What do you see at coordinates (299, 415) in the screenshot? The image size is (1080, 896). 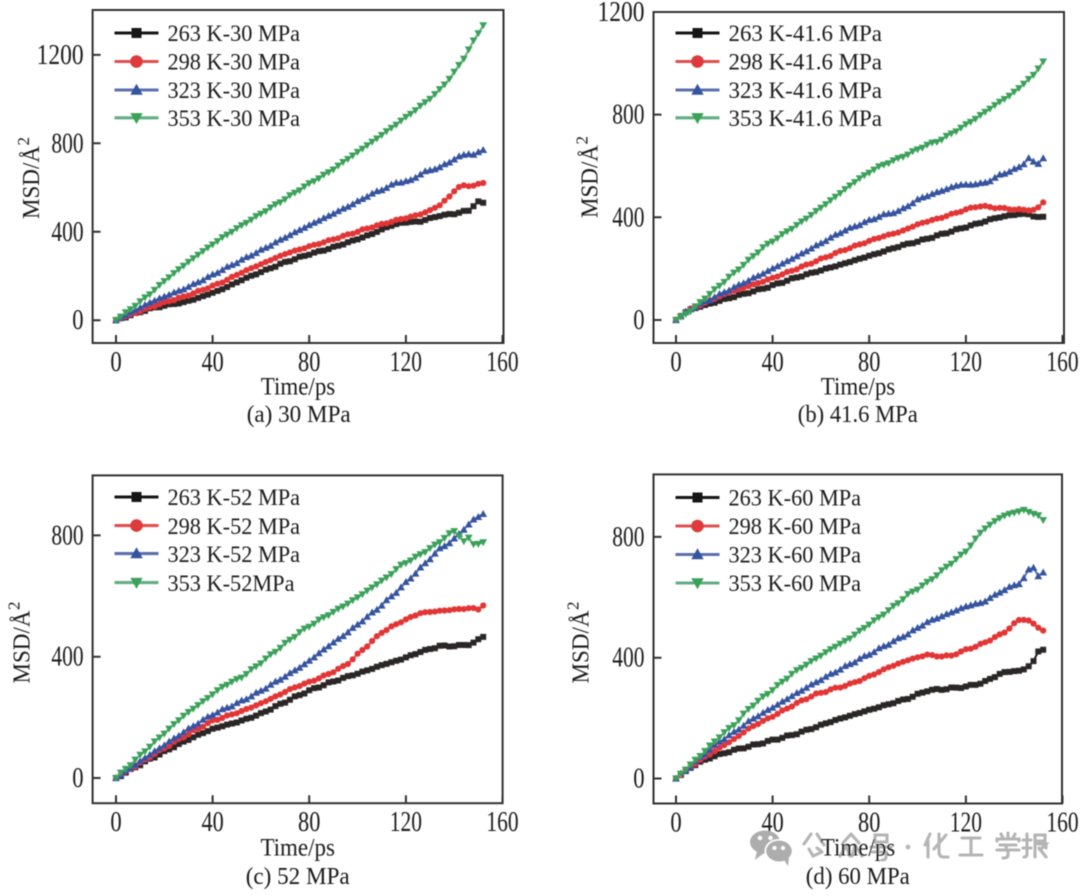 I see `svg-text: (a) 30 MPa` at bounding box center [299, 415].